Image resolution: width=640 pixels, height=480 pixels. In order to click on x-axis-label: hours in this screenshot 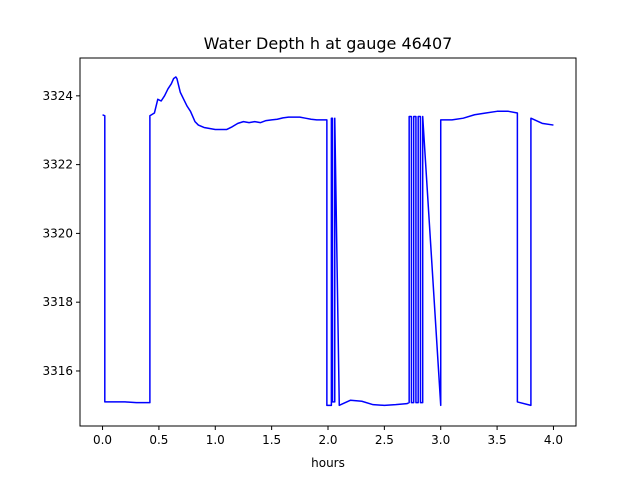, I will do `click(328, 463)`.